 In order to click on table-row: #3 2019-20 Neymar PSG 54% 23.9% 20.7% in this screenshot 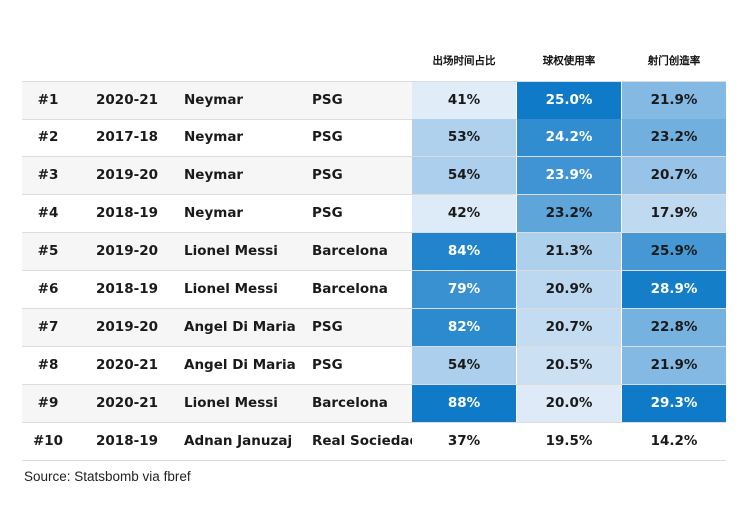, I will do `click(374, 176)`.